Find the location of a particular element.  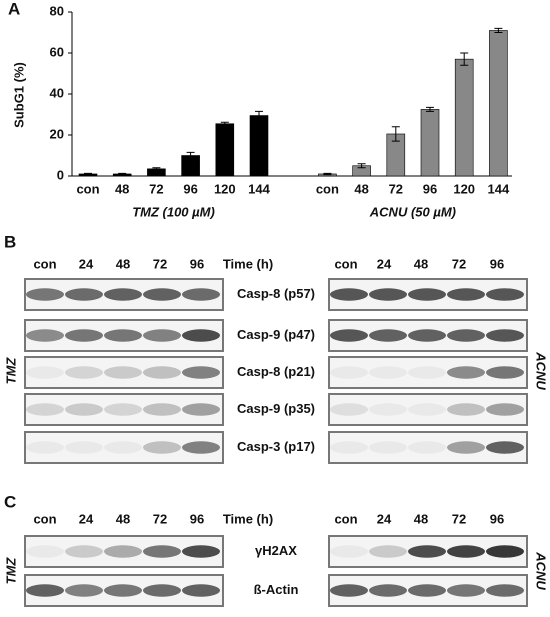

x-tick-label: con is located at coordinates (87, 188).